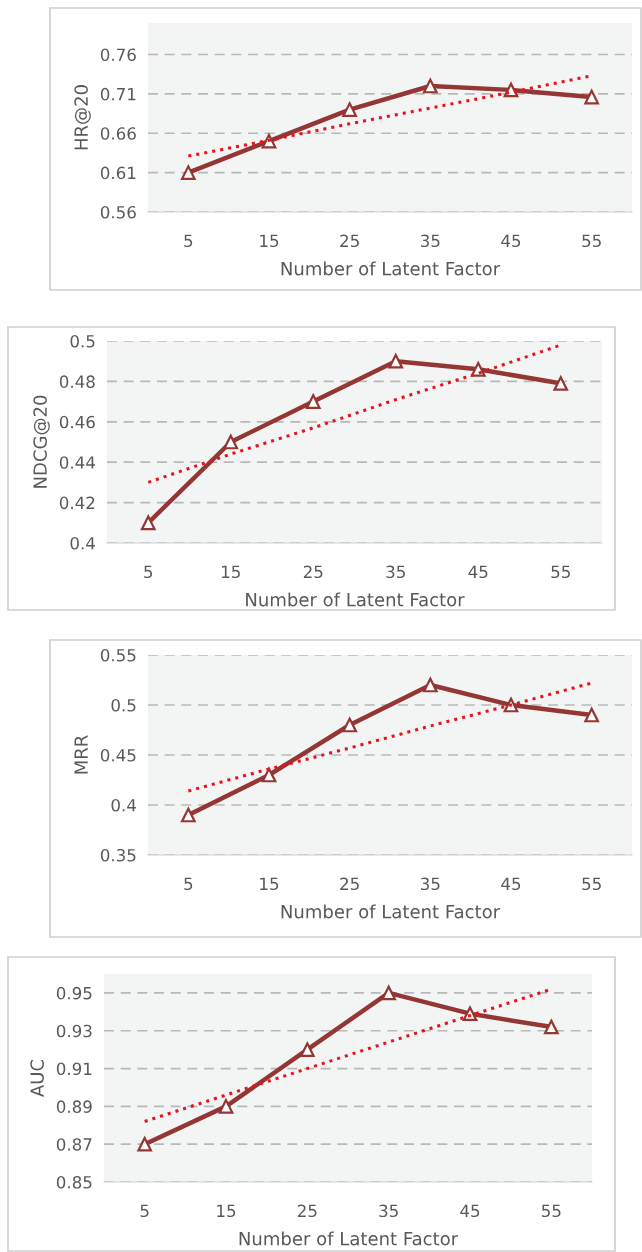 The image size is (642, 1252). I want to click on y-tick-label: 0.76, so click(118, 55).